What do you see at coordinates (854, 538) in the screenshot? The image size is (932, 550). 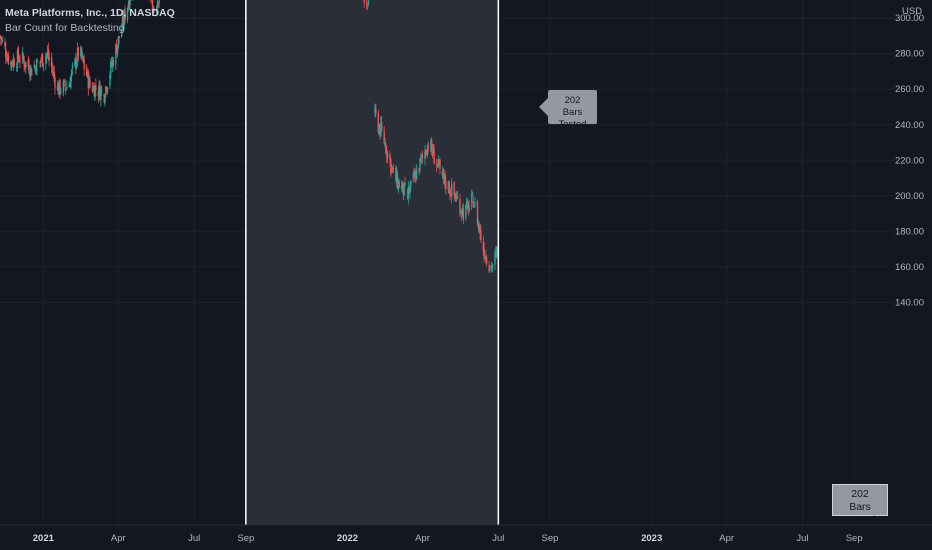 I see `time-tick-label: Sep` at bounding box center [854, 538].